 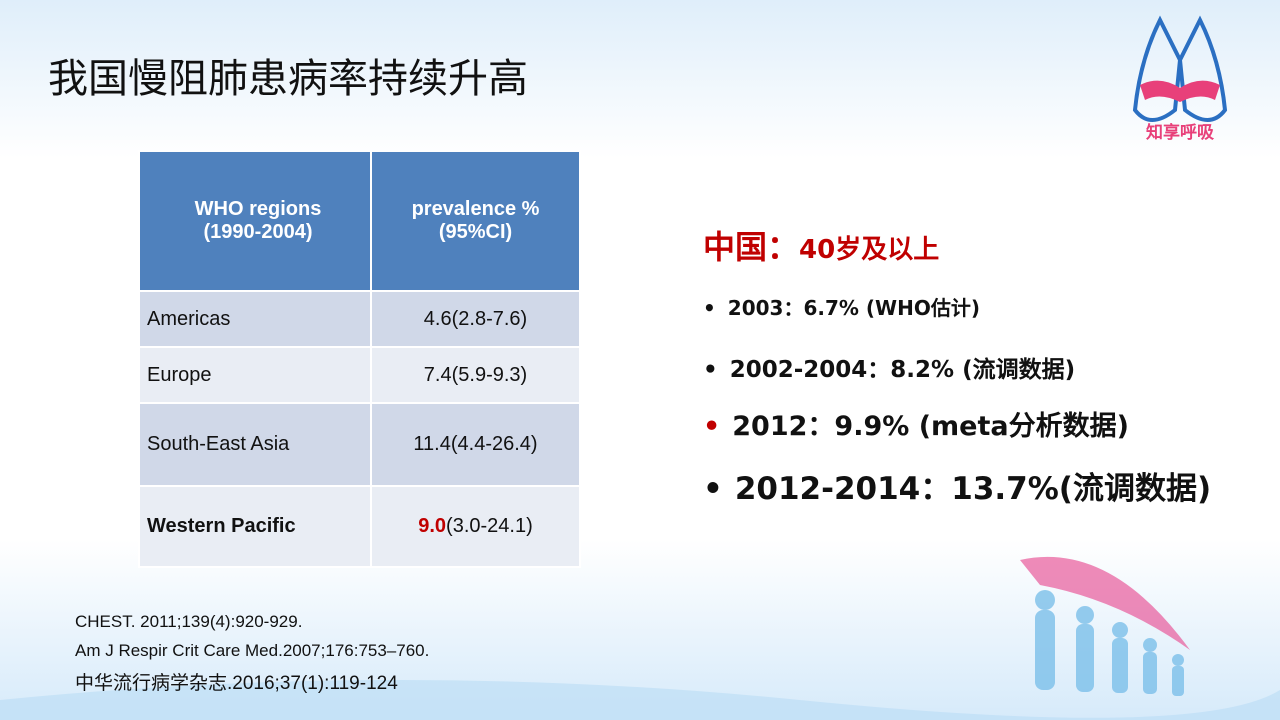 I want to click on table-row: Americas 4.6(2.8-7.6), so click(x=359, y=319).